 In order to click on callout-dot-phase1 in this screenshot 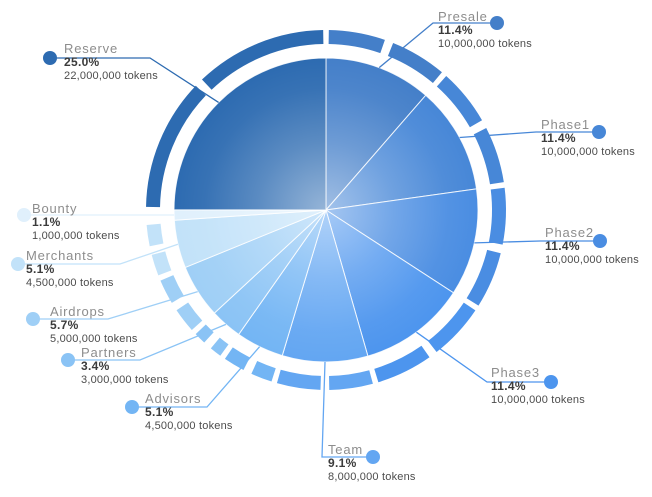, I will do `click(599, 132)`.